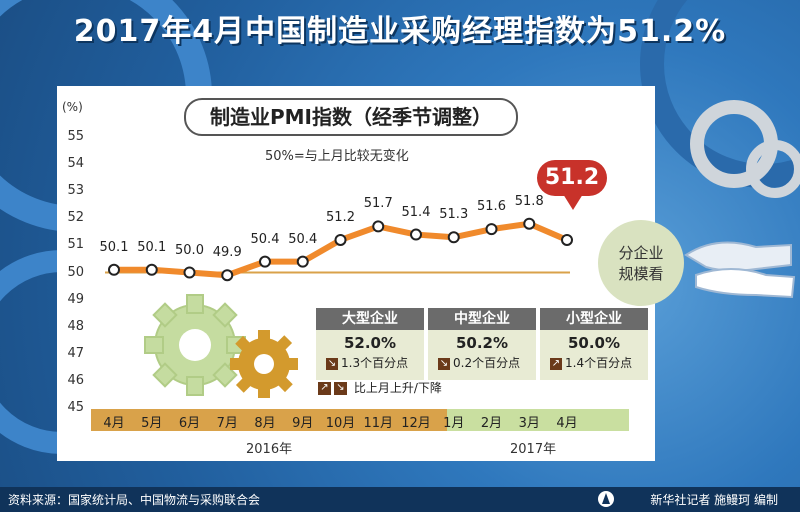 The height and width of the screenshot is (512, 800). I want to click on band-2016, so click(269, 420).